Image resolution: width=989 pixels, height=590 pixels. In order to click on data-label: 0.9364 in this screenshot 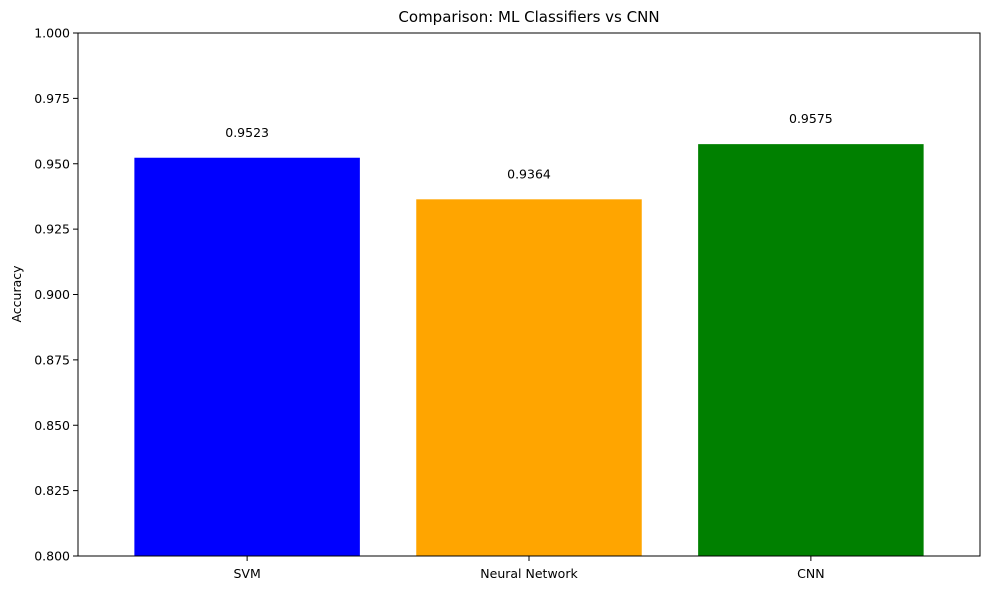, I will do `click(529, 173)`.